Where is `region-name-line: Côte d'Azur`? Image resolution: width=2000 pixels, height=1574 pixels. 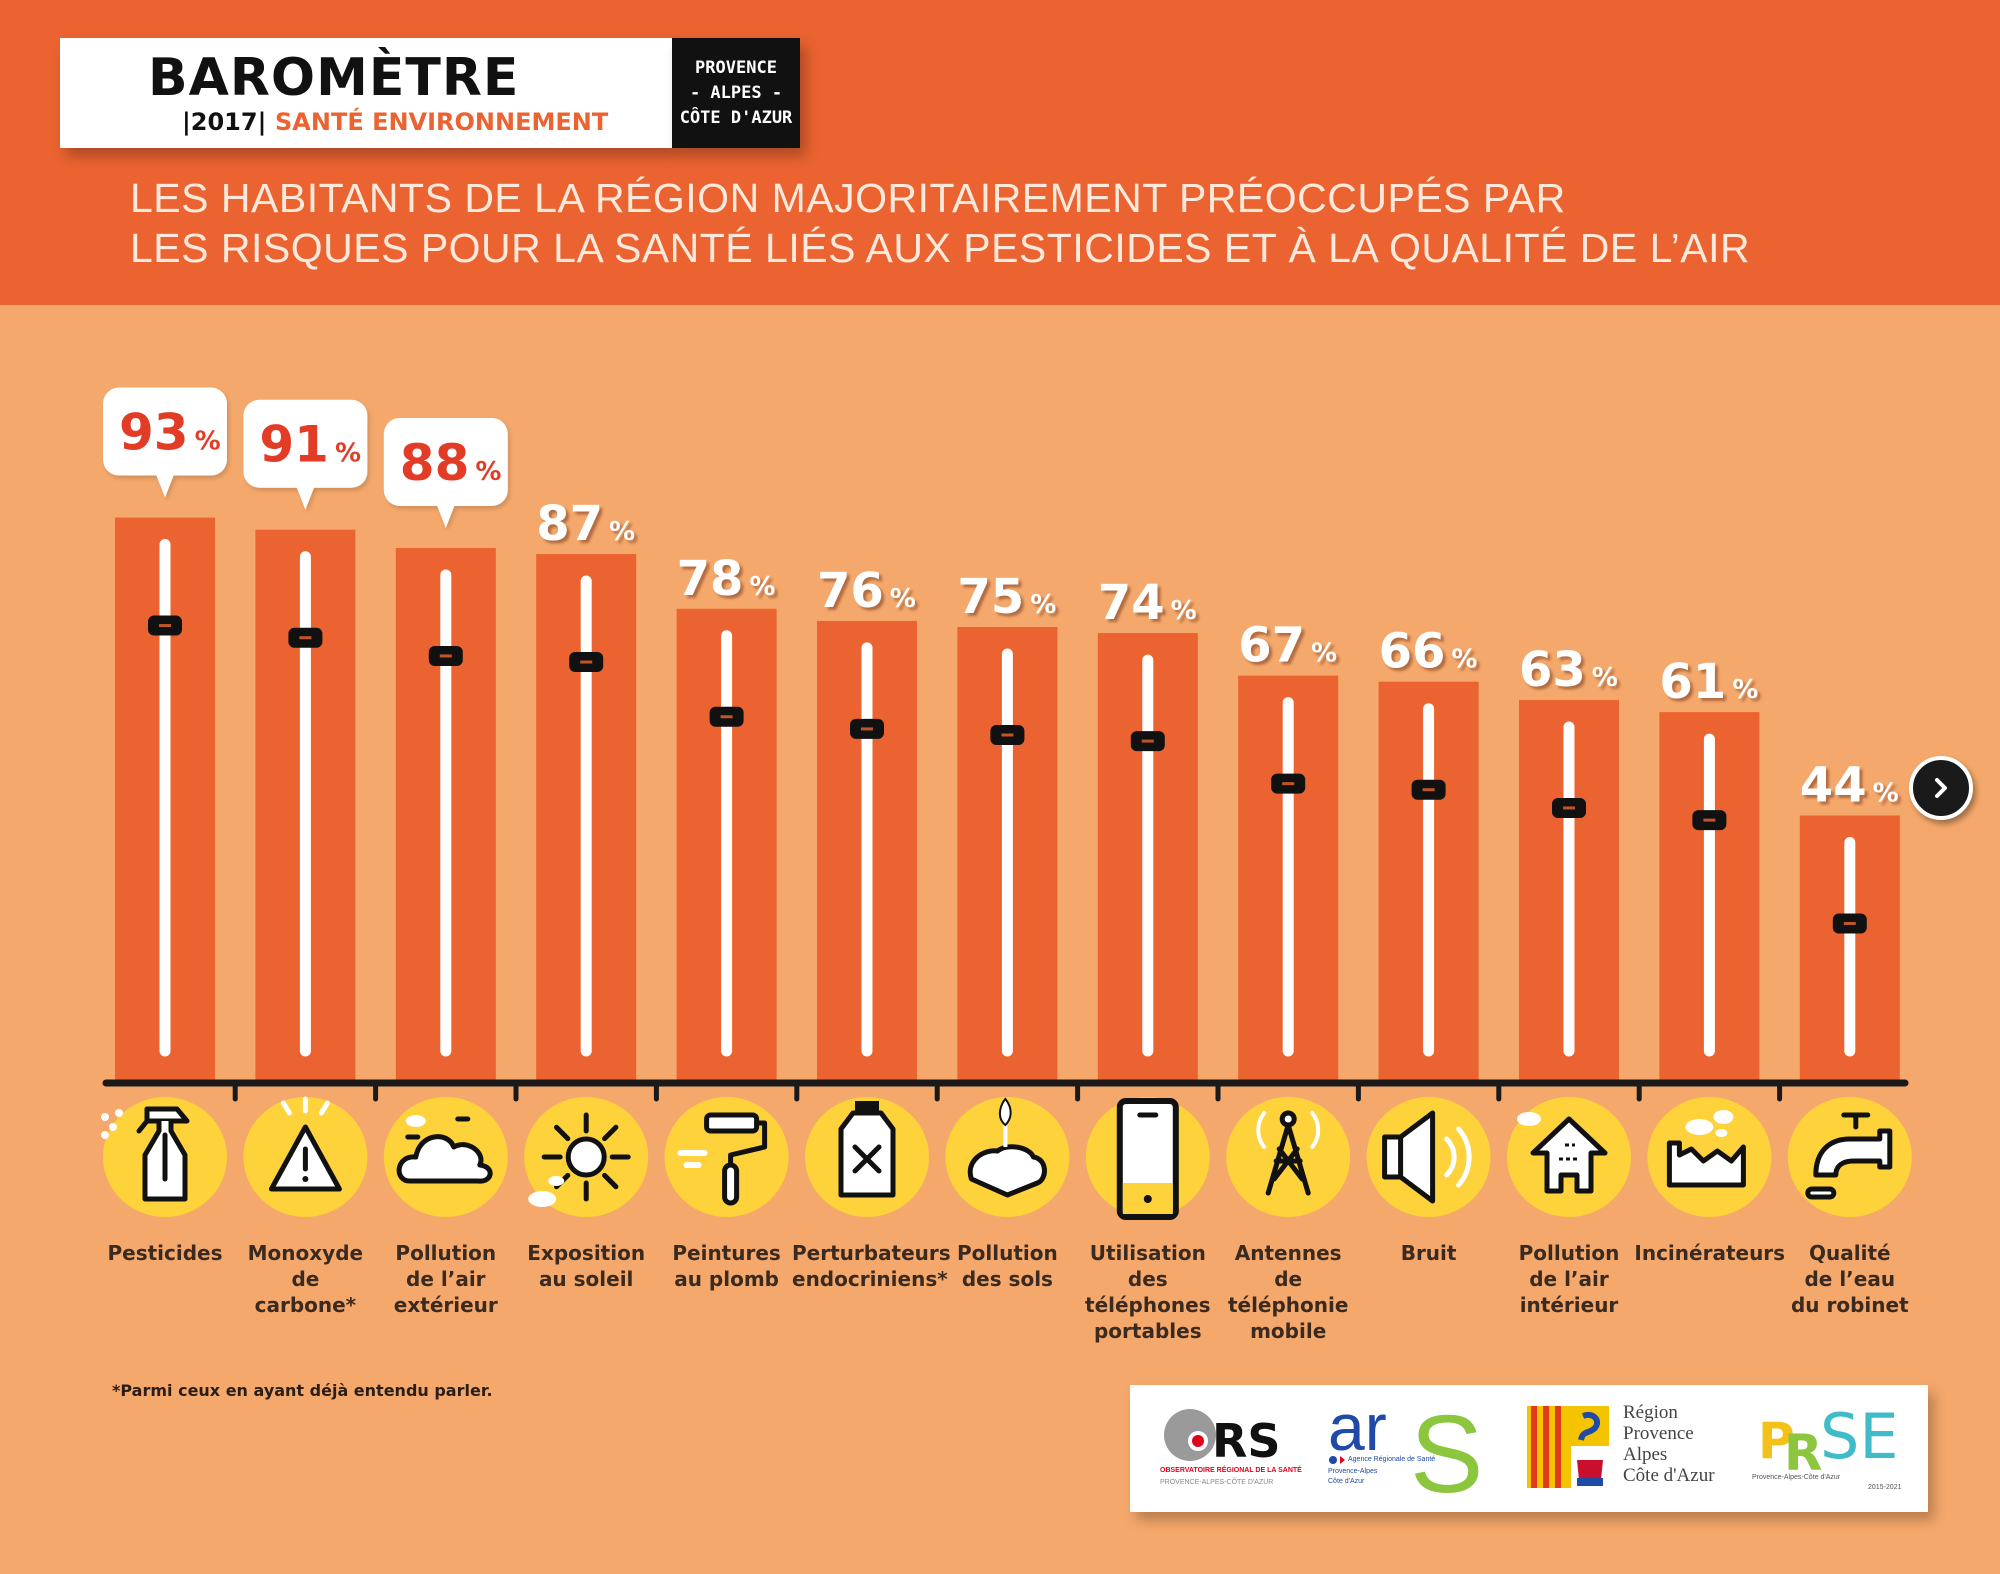
region-name-line: Côte d'Azur is located at coordinates (1669, 1475).